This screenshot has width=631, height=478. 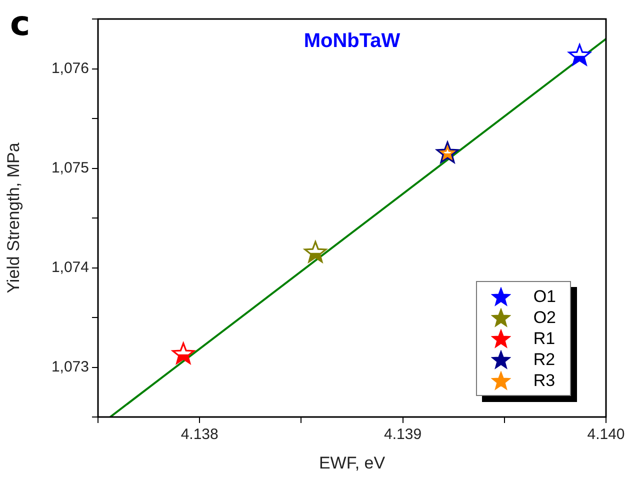 I want to click on legend-label: O2, so click(x=544, y=318).